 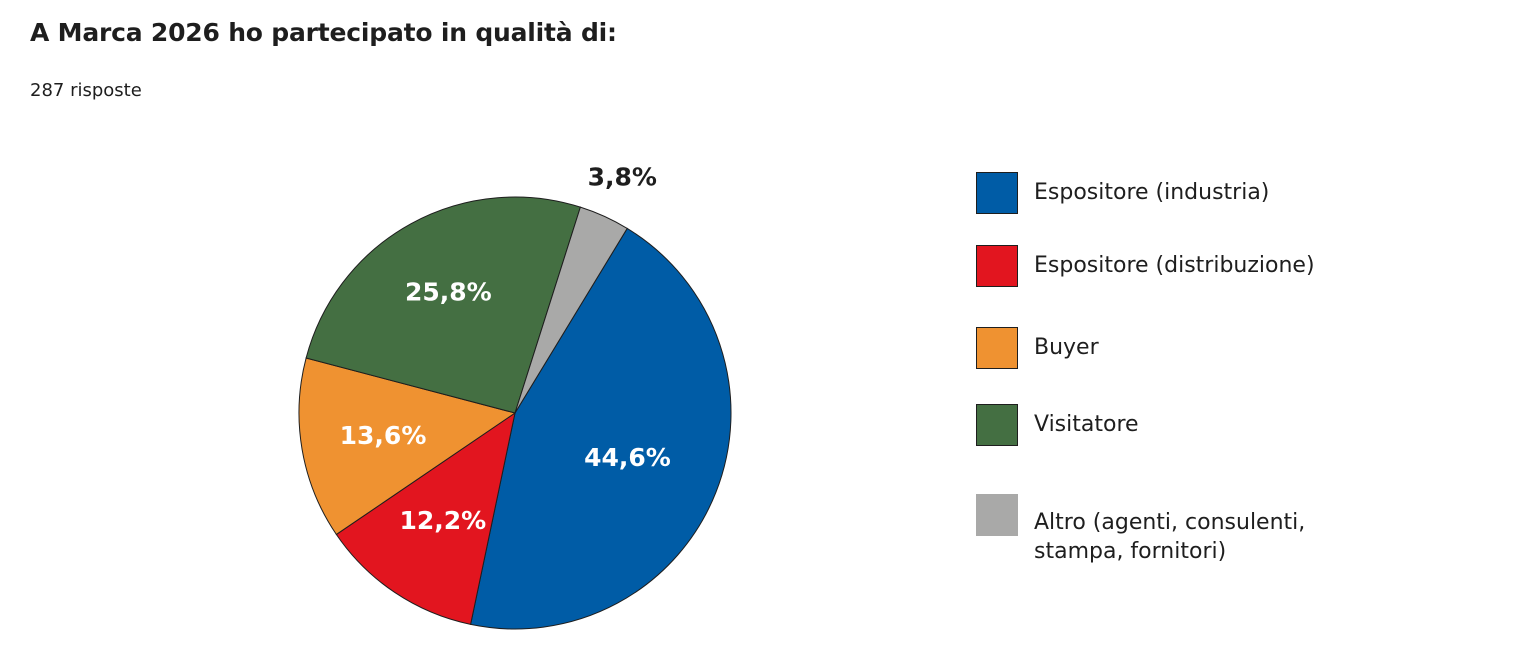 I want to click on legend-item-espositore-distribuzione: Espositore (distribuzione), so click(x=1215, y=266).